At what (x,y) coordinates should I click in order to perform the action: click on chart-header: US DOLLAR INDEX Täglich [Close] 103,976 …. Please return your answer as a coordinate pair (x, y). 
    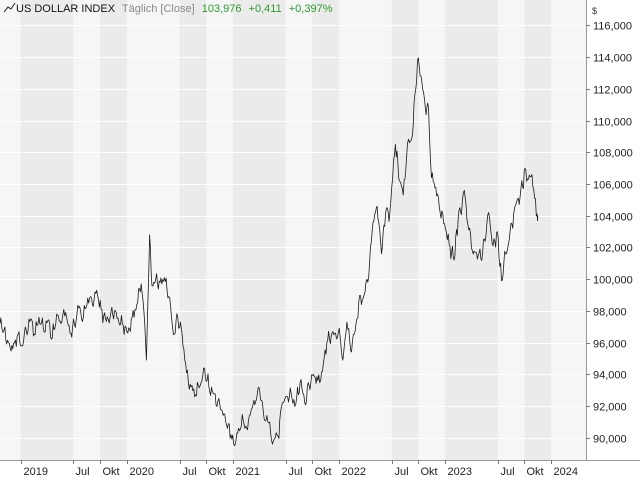
    Looking at the image, I should click on (170, 9).